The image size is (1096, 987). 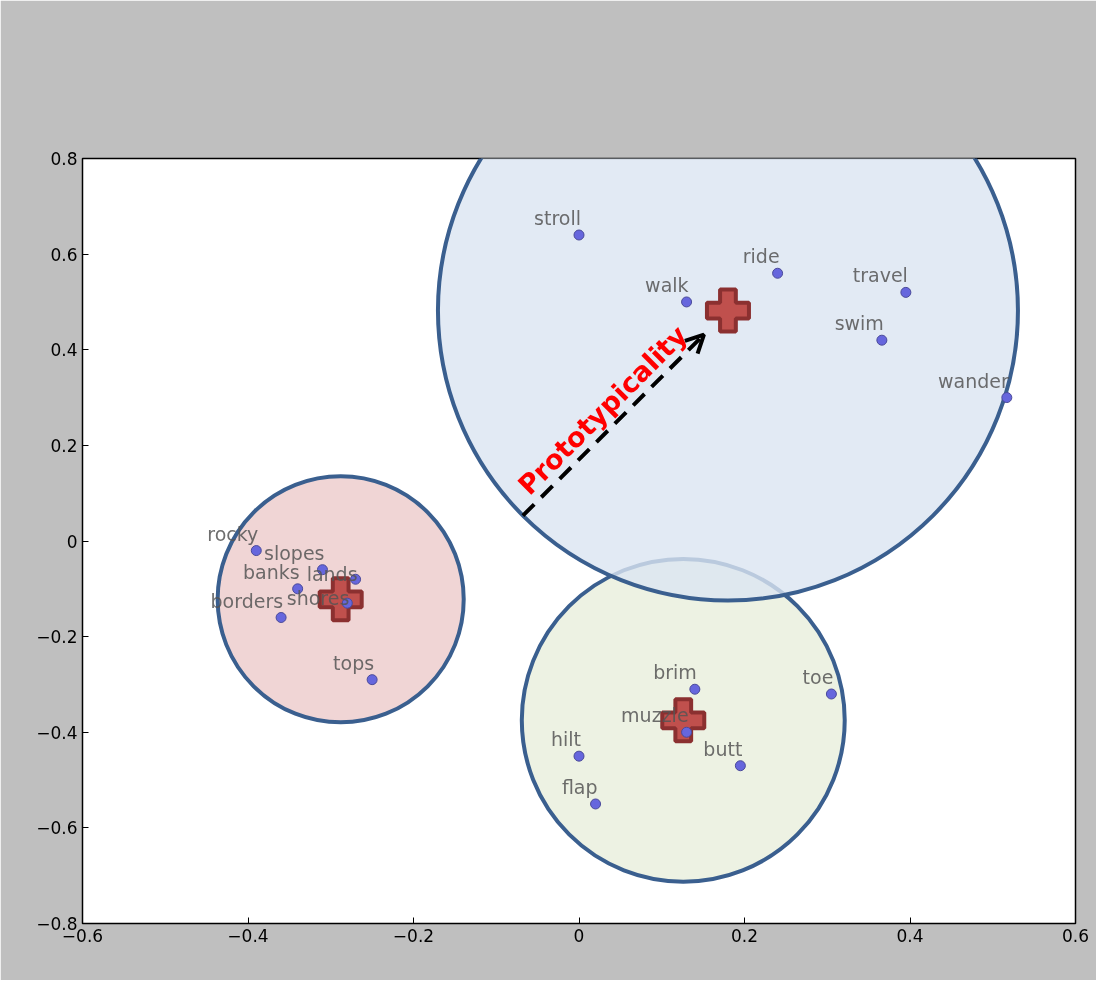 I want to click on annotation: toe, so click(x=818, y=677).